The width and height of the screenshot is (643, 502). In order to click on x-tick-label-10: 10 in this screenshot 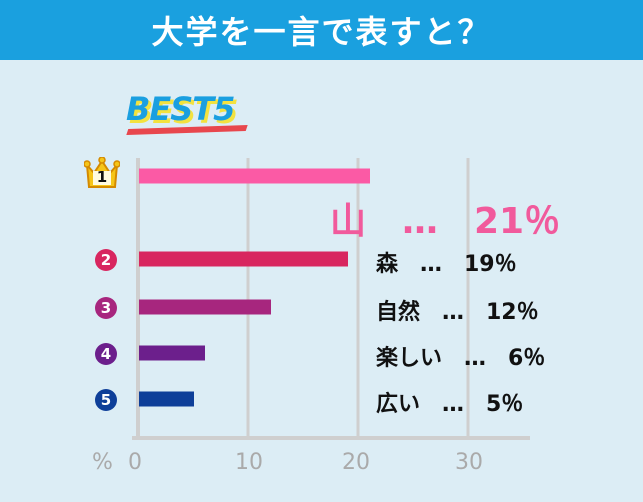, I will do `click(249, 462)`.